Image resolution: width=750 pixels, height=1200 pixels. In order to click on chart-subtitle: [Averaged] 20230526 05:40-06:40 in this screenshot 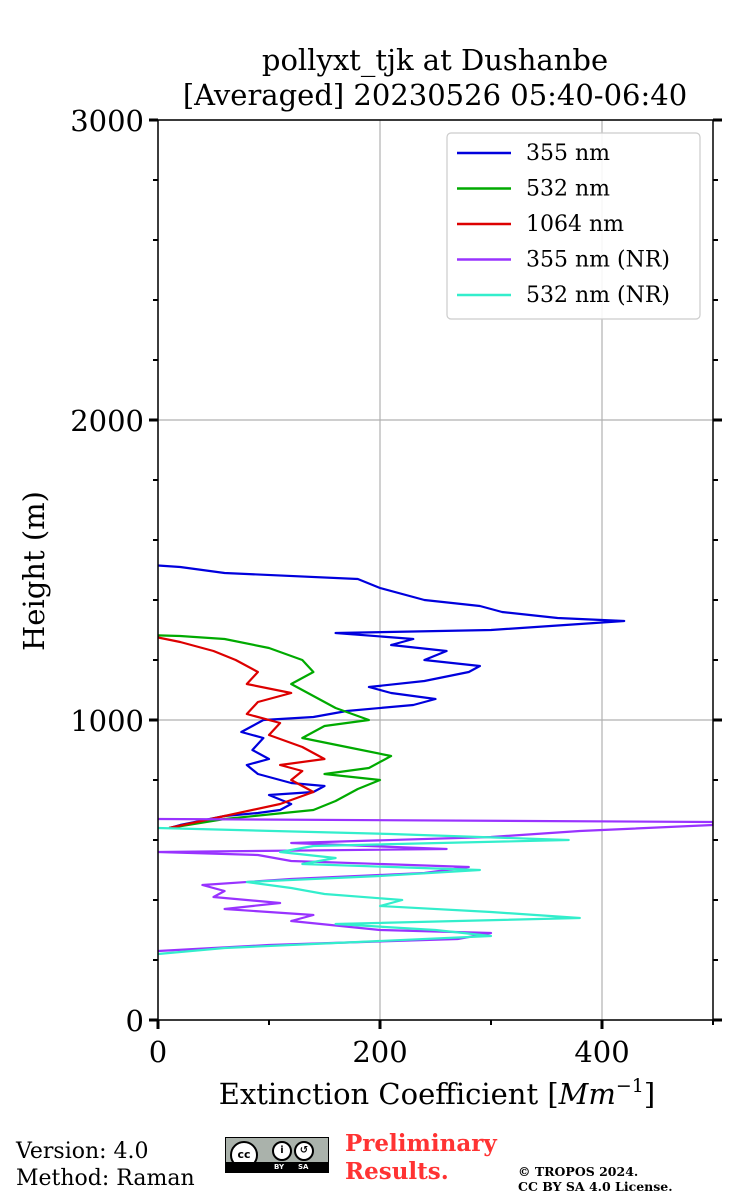, I will do `click(435, 95)`.